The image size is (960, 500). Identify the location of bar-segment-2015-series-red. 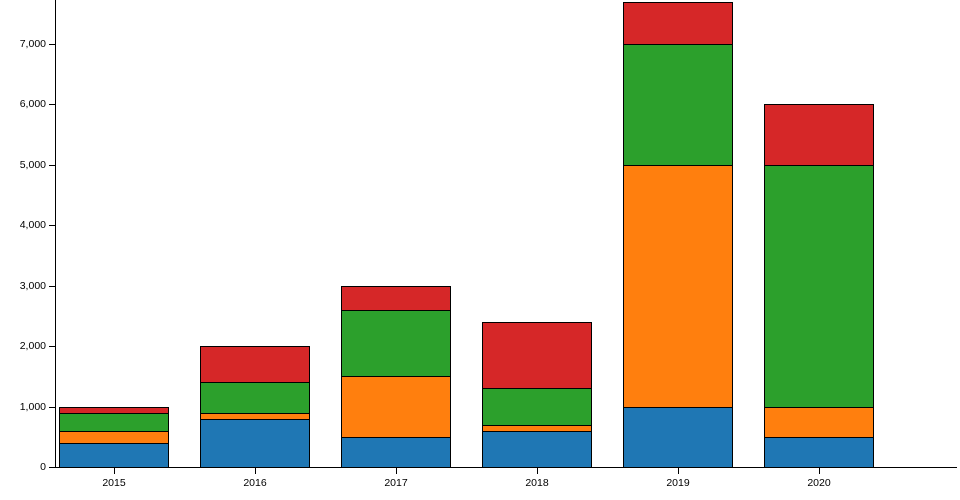
(114, 410).